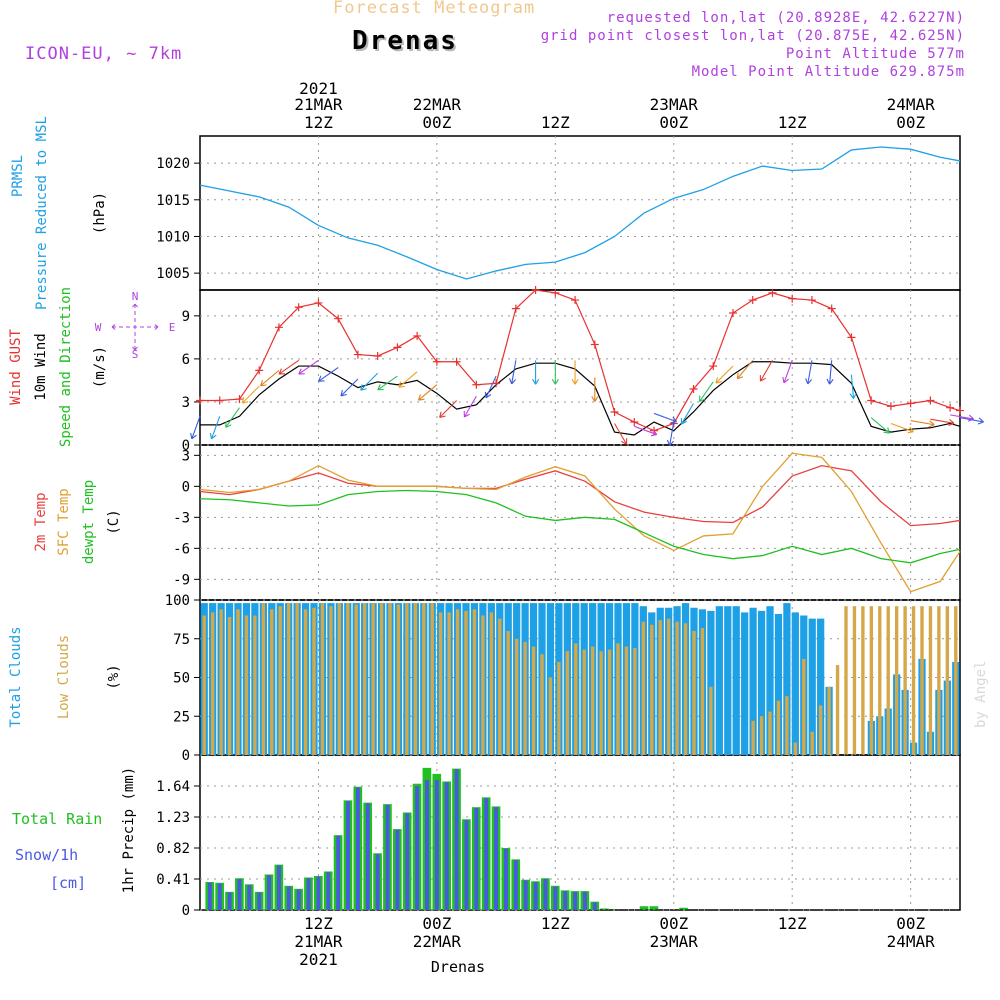 The height and width of the screenshot is (1000, 1000). I want to click on panel-frame-pressure, so click(580, 213).